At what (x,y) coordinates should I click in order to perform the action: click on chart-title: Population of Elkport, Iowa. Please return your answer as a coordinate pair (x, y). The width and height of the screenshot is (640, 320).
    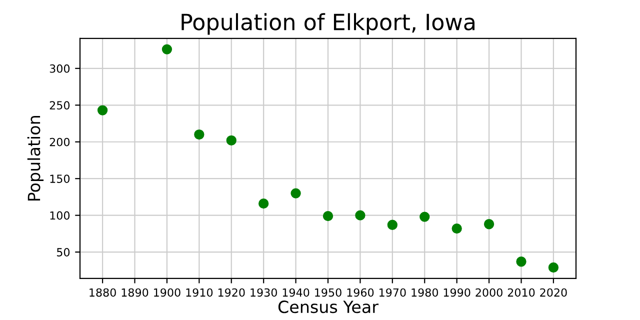
    Looking at the image, I should click on (328, 24).